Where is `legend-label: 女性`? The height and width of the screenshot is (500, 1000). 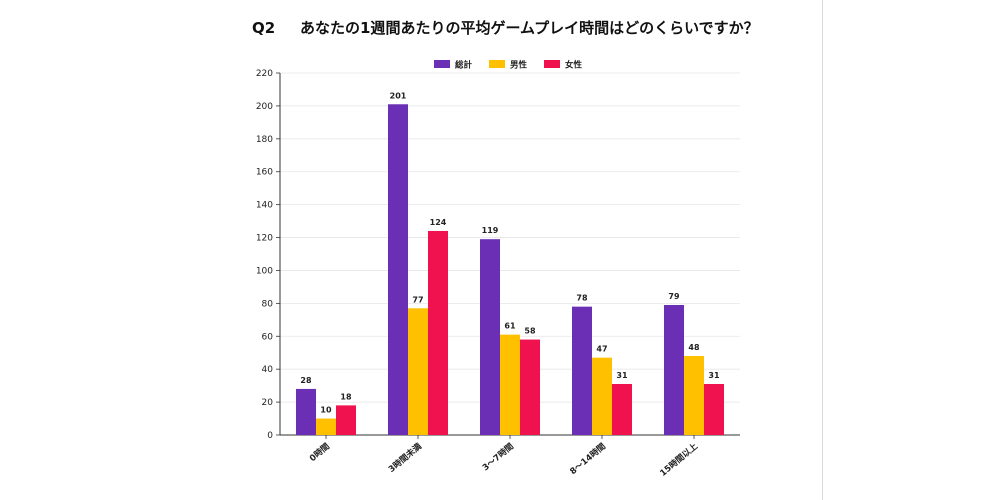 legend-label: 女性 is located at coordinates (574, 65).